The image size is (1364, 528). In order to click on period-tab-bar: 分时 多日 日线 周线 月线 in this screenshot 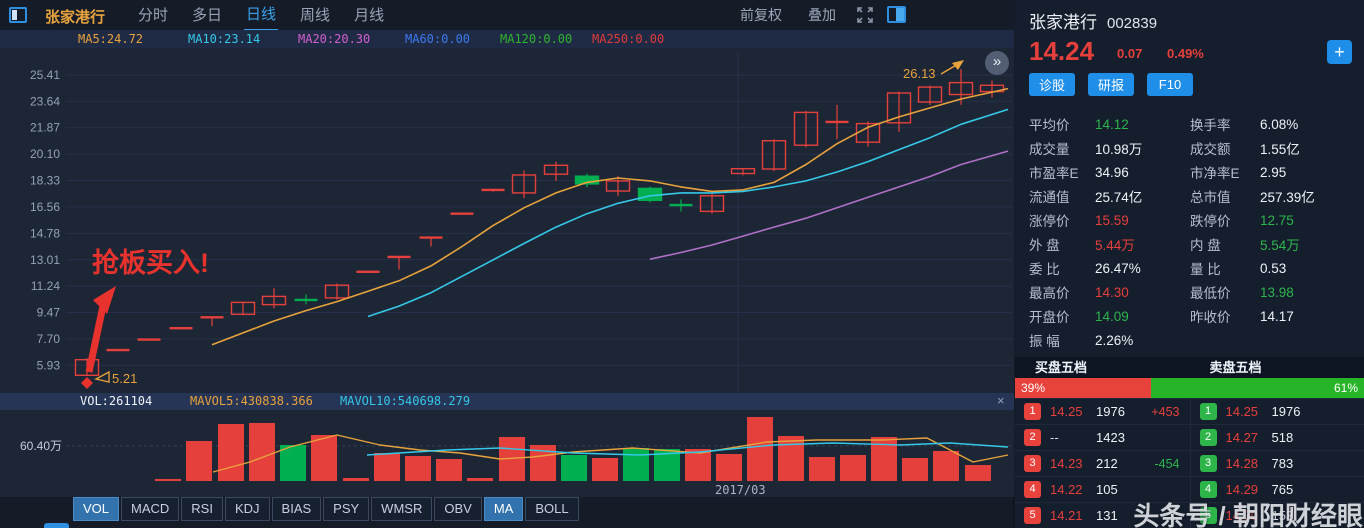, I will do `click(261, 15)`.